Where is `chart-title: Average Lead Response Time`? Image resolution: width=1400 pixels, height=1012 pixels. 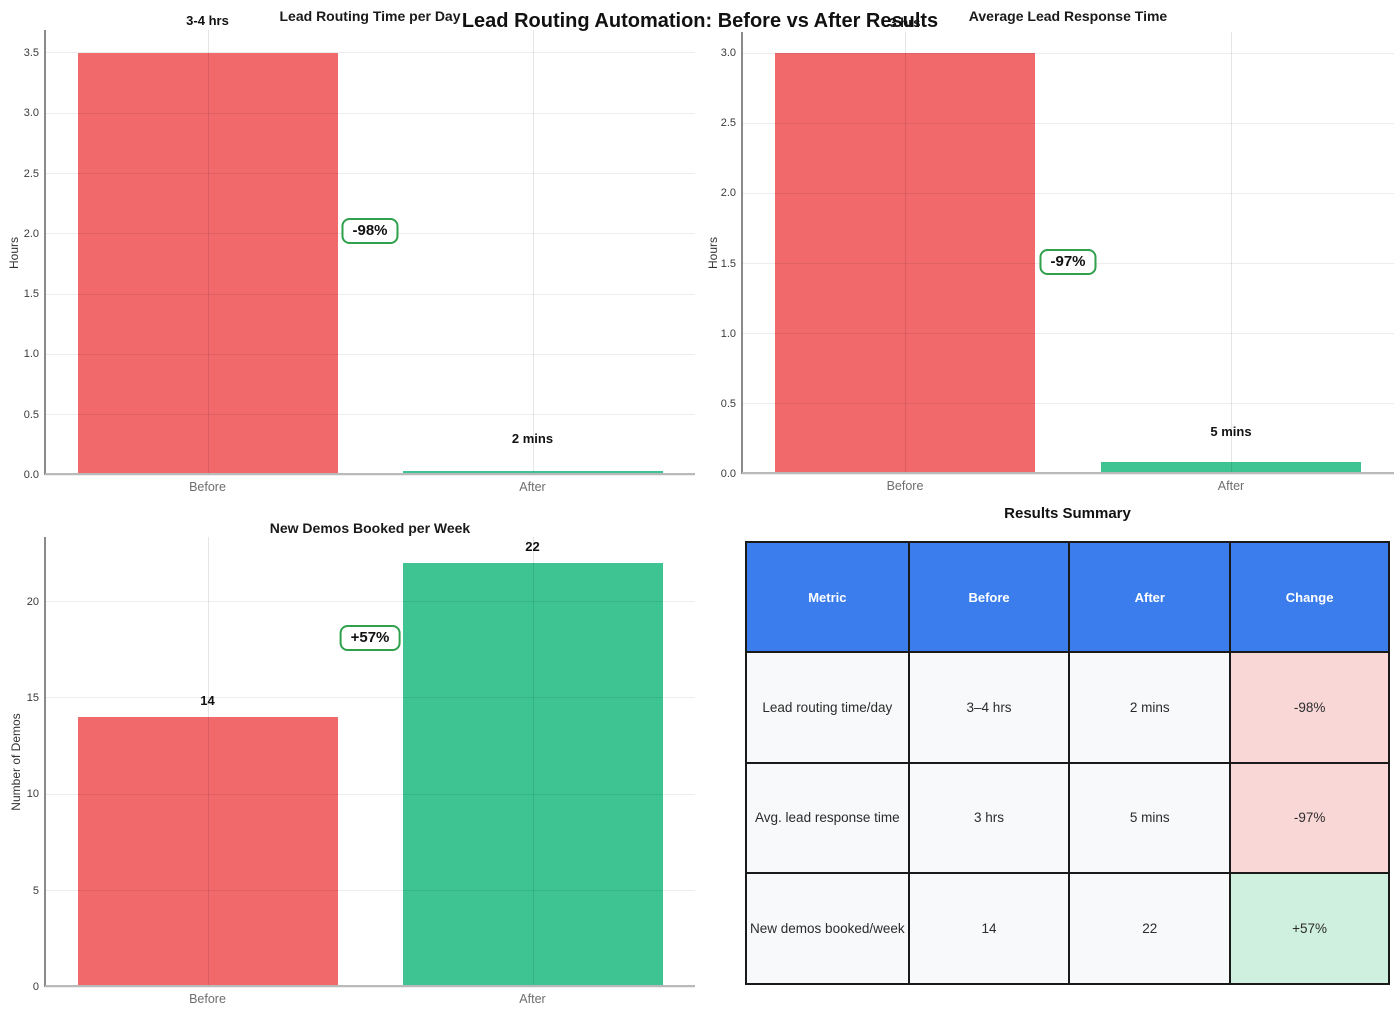
chart-title: Average Lead Response Time is located at coordinates (1068, 16).